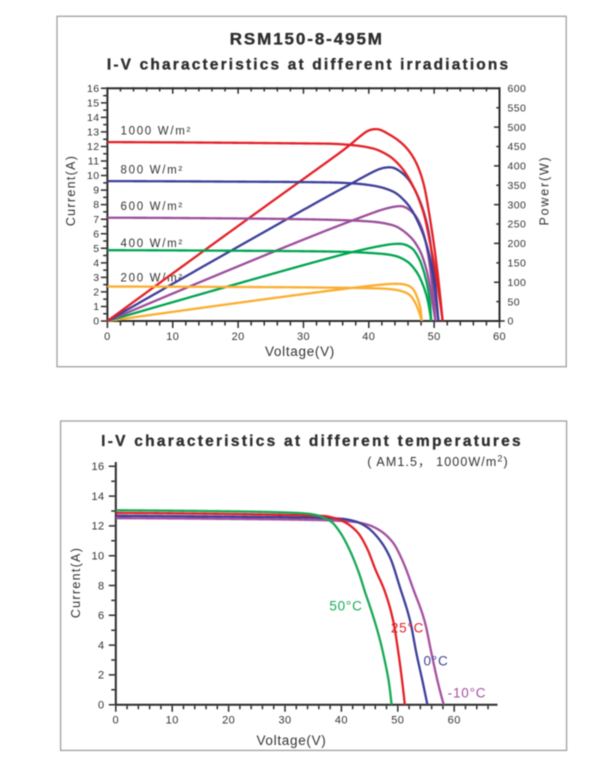 Image resolution: width=600 pixels, height=771 pixels. What do you see at coordinates (96, 278) in the screenshot?
I see `svg-text: 3` at bounding box center [96, 278].